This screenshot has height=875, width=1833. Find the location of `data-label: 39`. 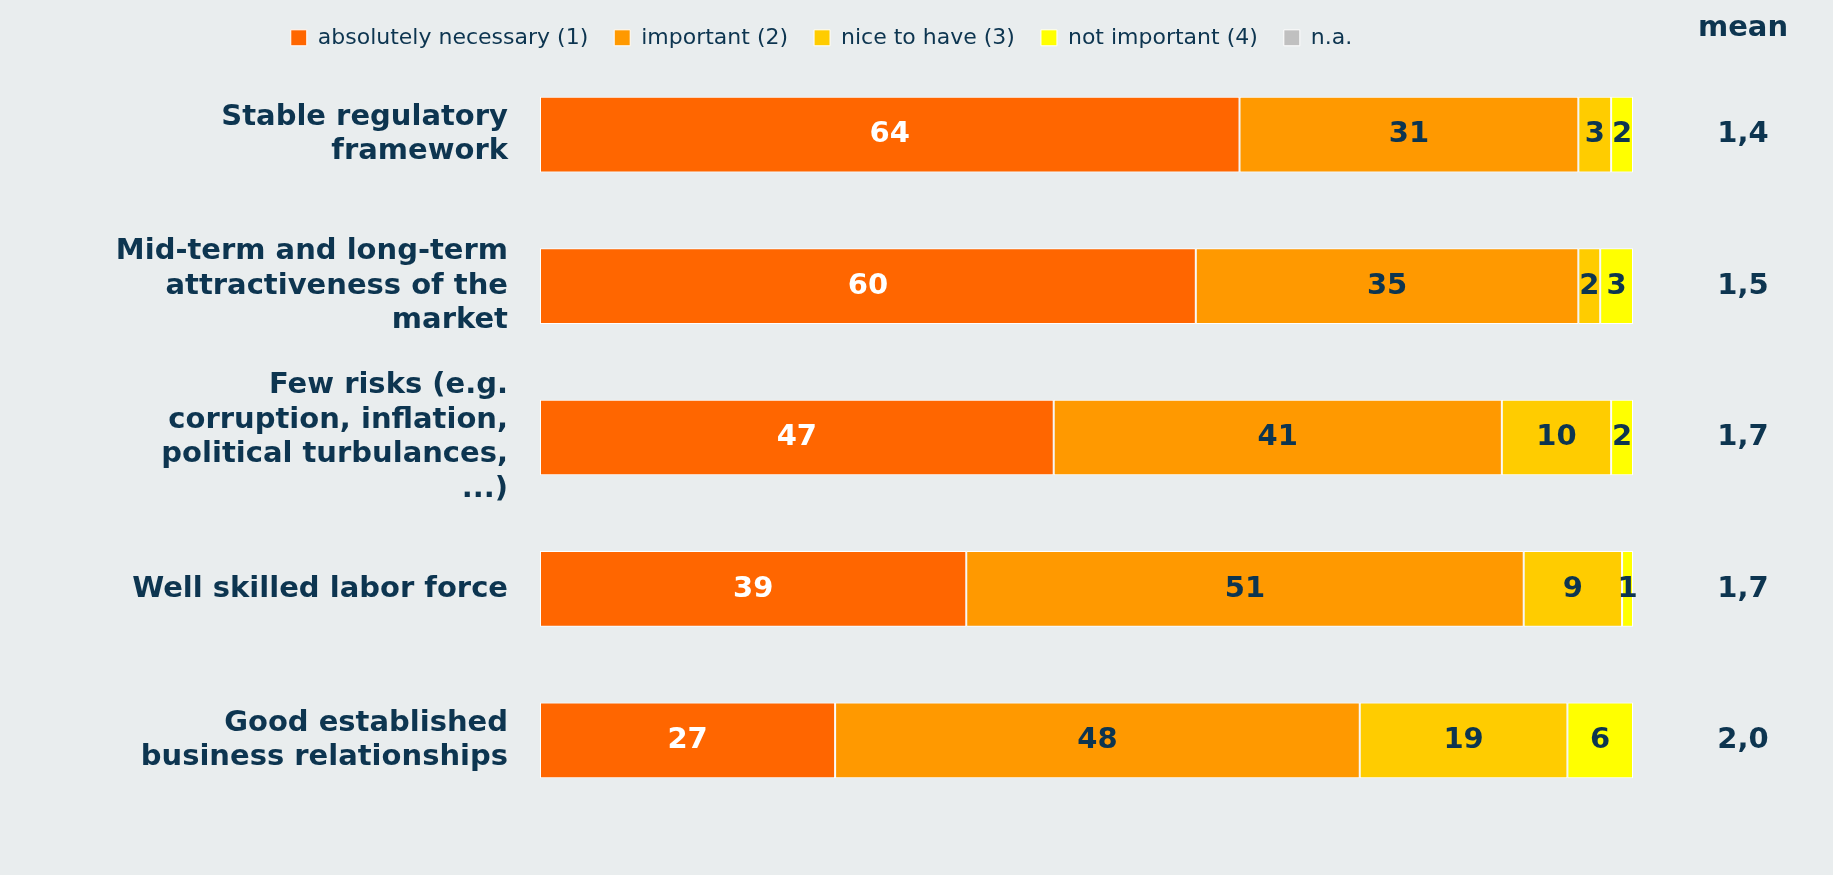

data-label: 39 is located at coordinates (753, 586).